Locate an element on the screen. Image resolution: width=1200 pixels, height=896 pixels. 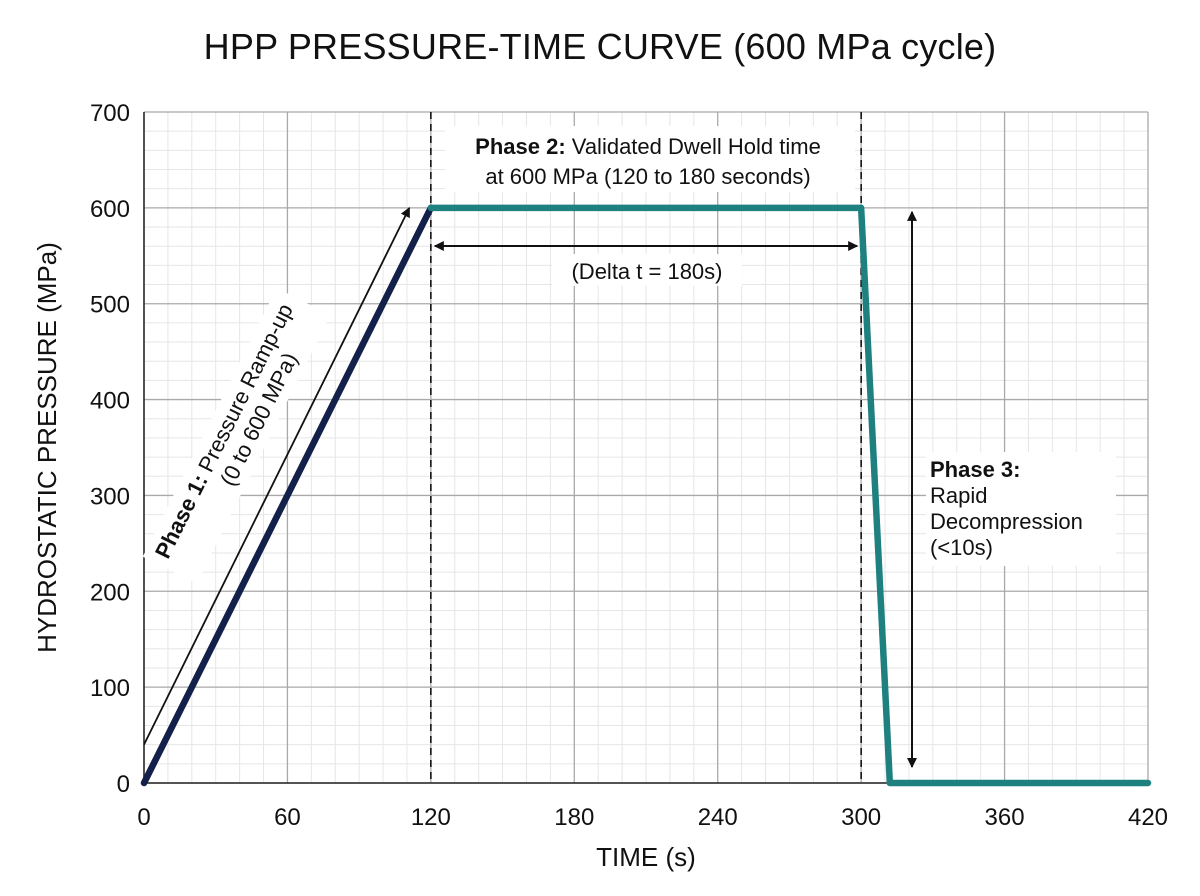
x-tick-label: 240 is located at coordinates (718, 817).